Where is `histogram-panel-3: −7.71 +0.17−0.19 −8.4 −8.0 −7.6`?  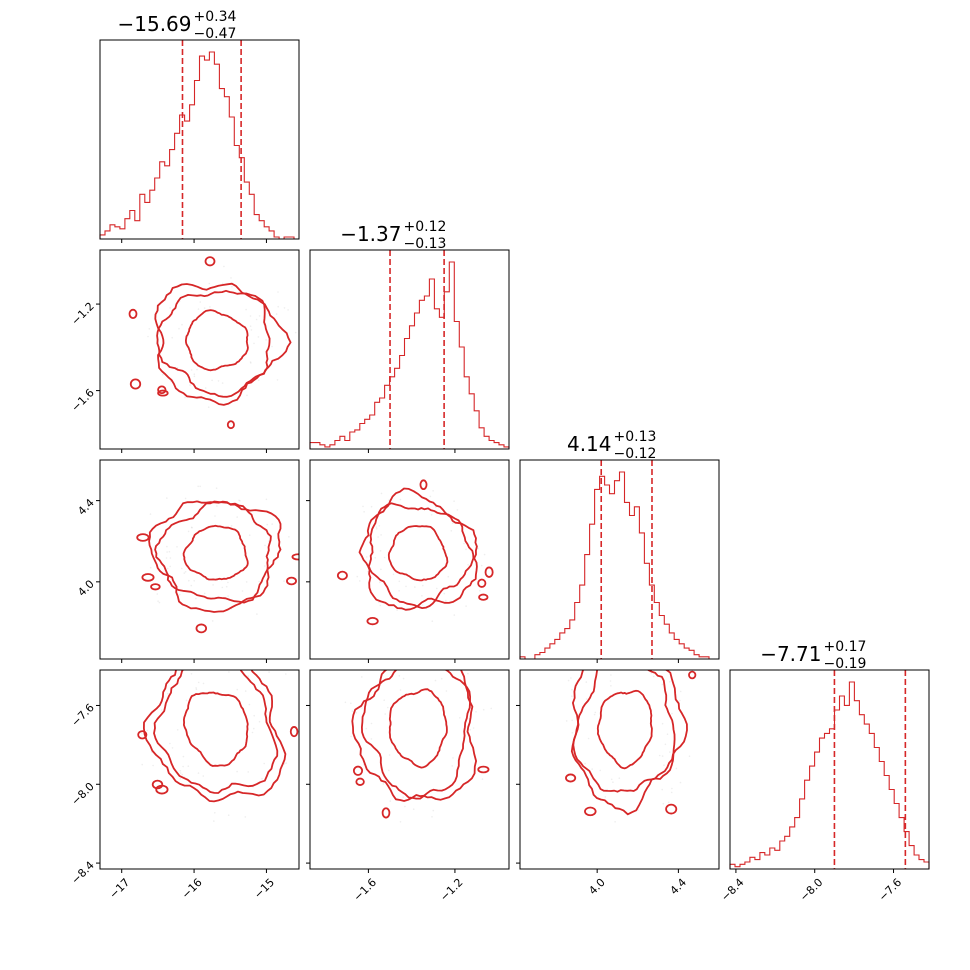 histogram-panel-3: −7.71 +0.17−0.19 −8.4 −8.0 −7.6 is located at coordinates (824, 771).